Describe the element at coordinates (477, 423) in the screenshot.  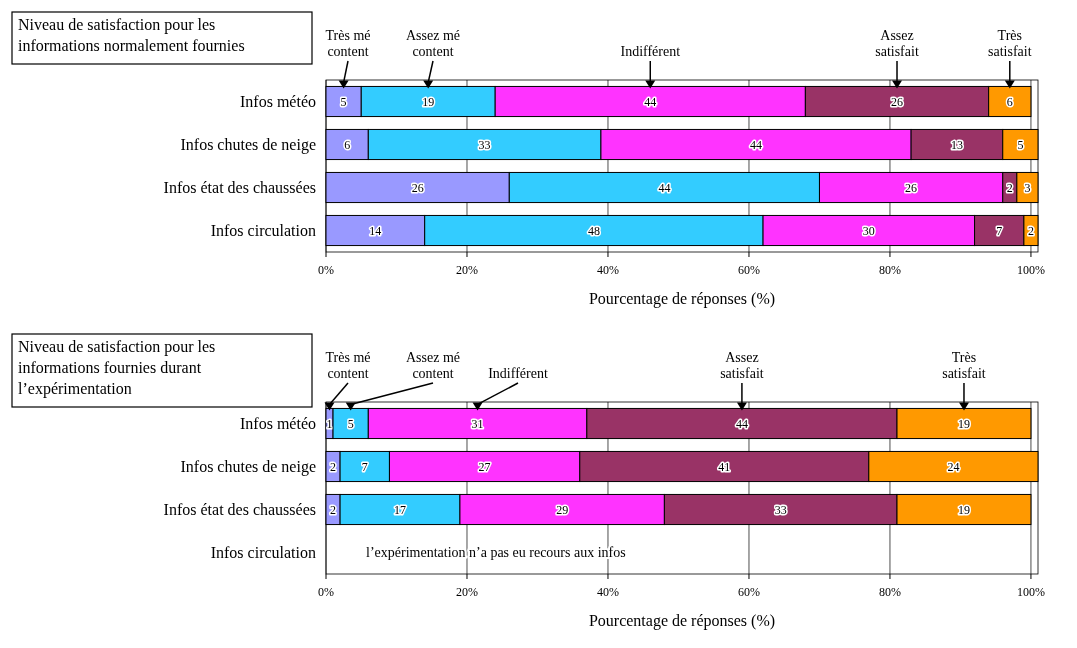
I see `data-label: 31` at that location.